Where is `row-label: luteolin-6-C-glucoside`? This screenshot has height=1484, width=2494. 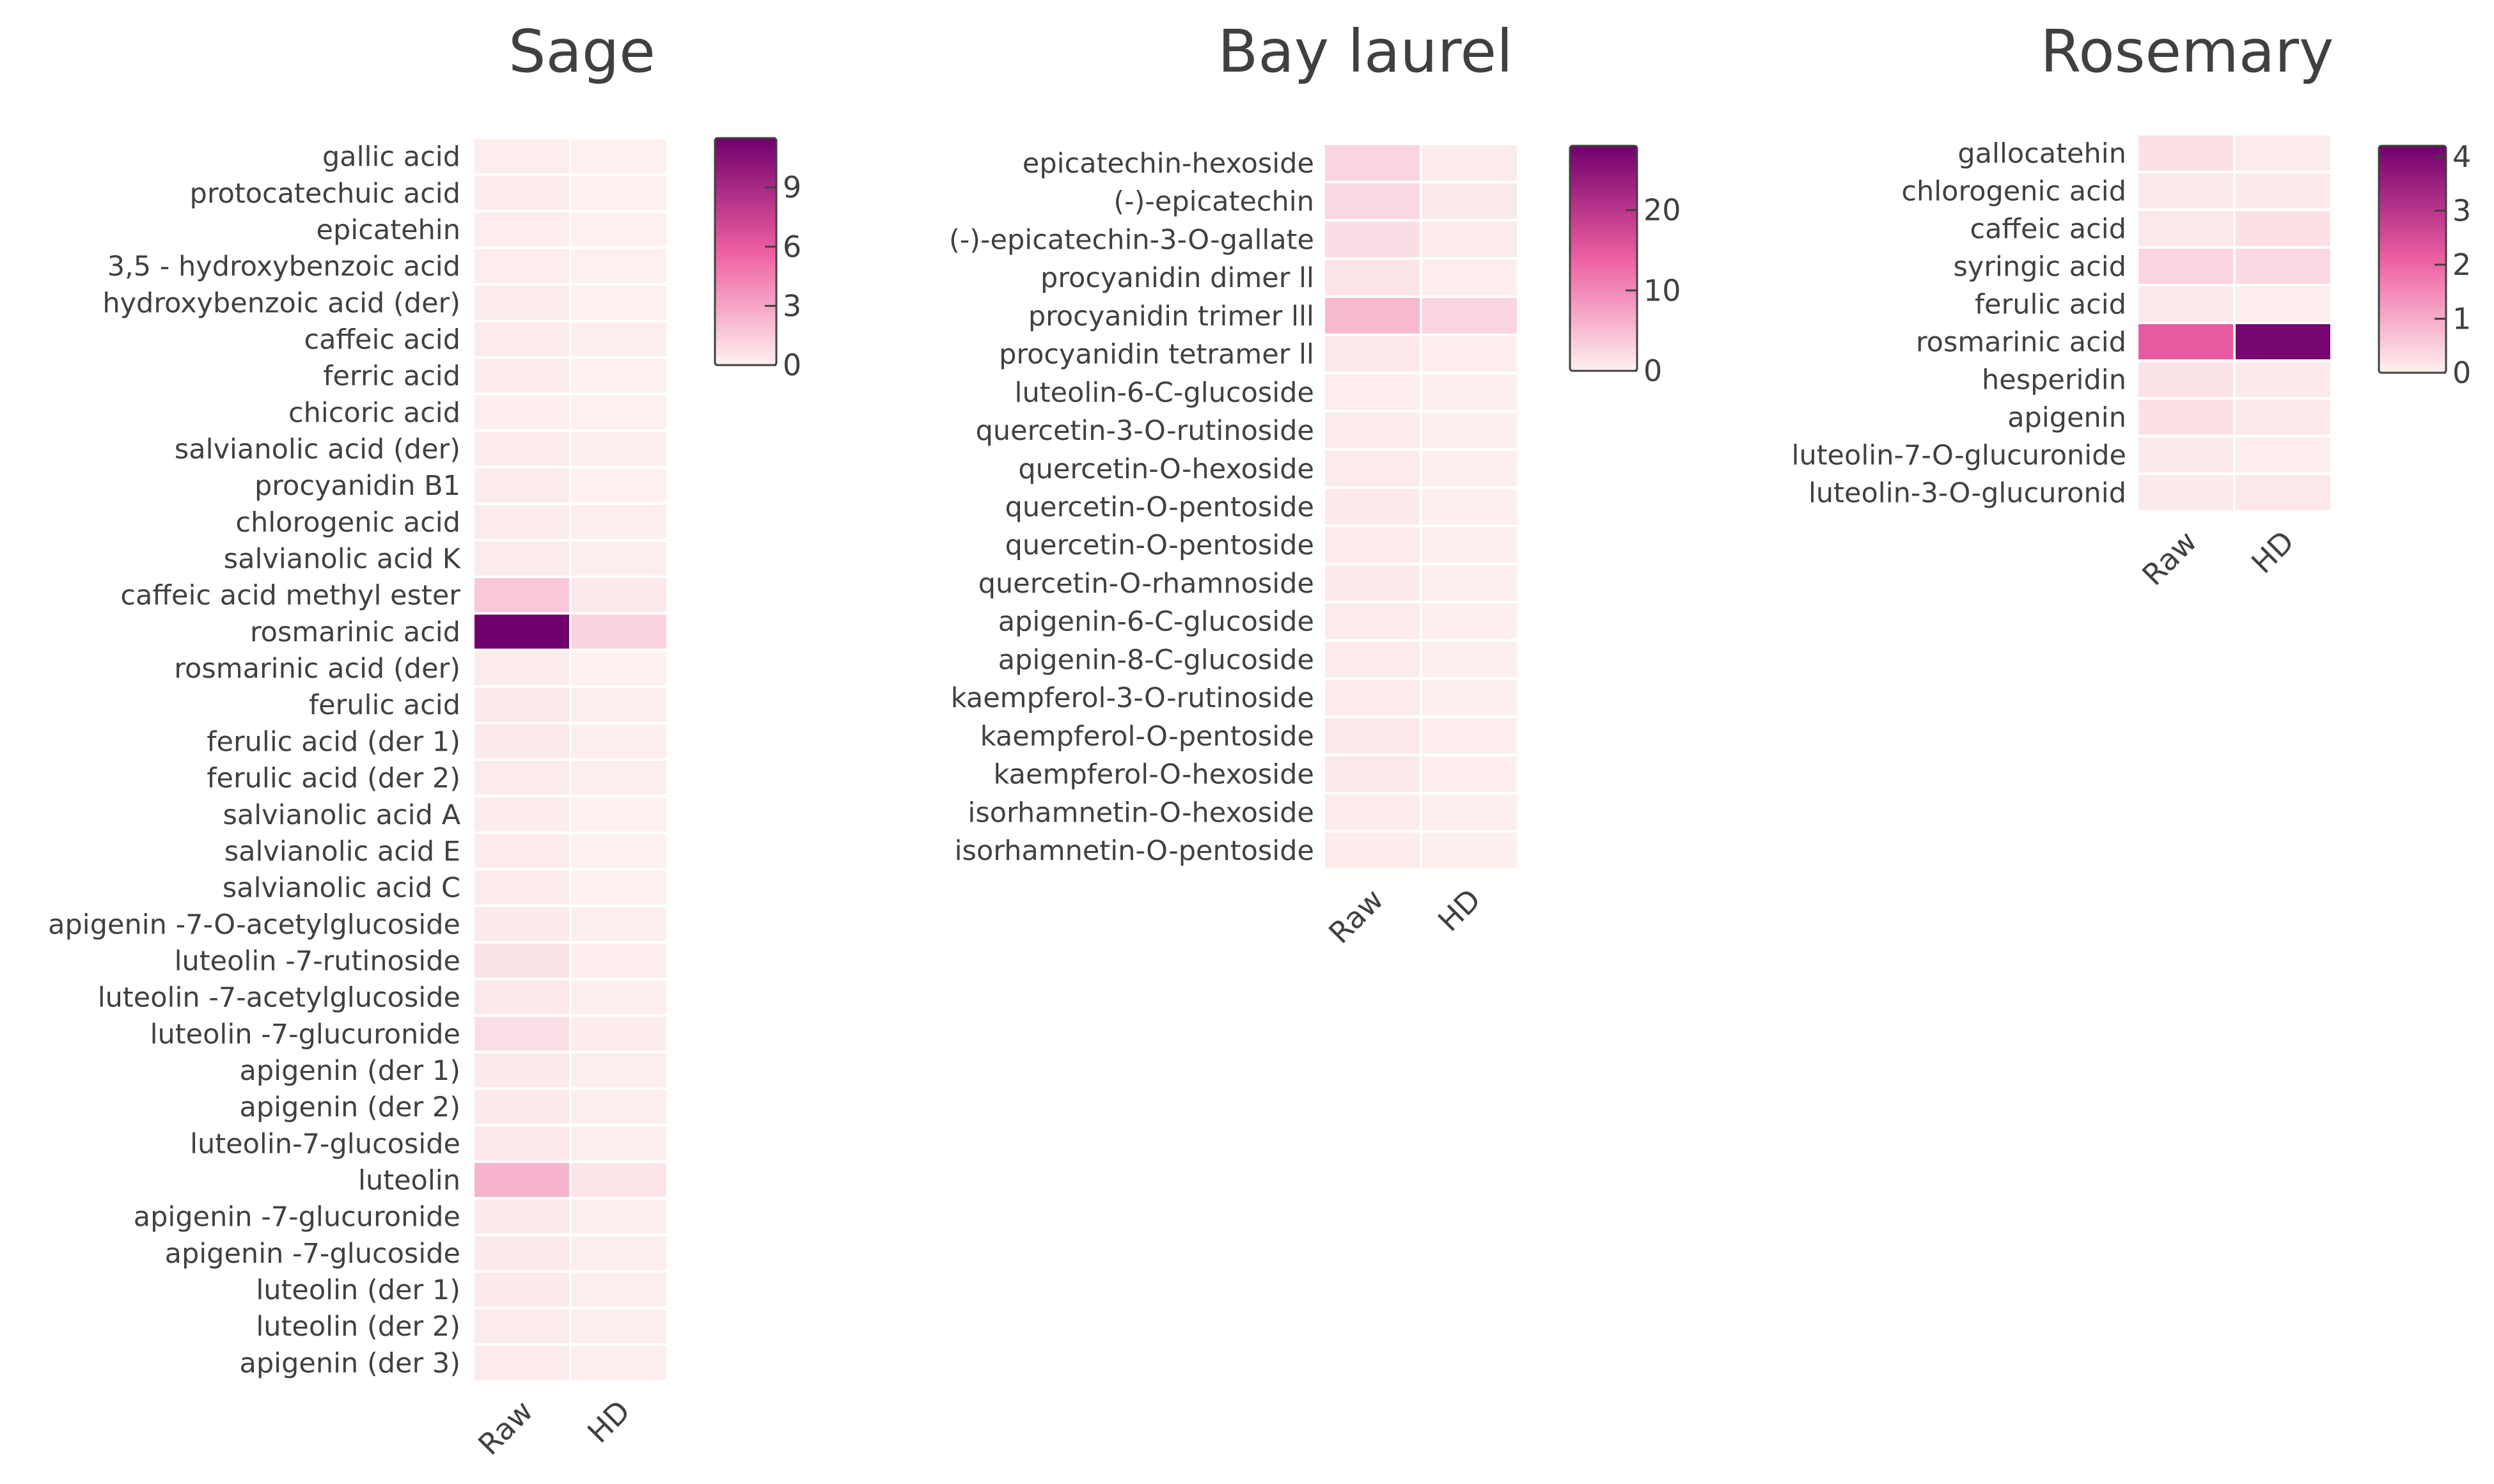 row-label: luteolin-6-C-glucoside is located at coordinates (1164, 393).